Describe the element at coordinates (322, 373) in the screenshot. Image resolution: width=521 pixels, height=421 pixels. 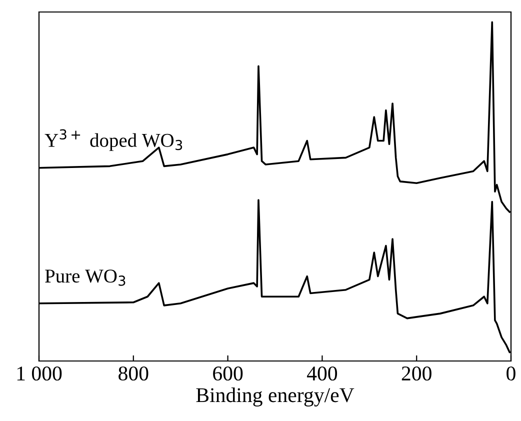
I see `x-tick-label: 400` at that location.